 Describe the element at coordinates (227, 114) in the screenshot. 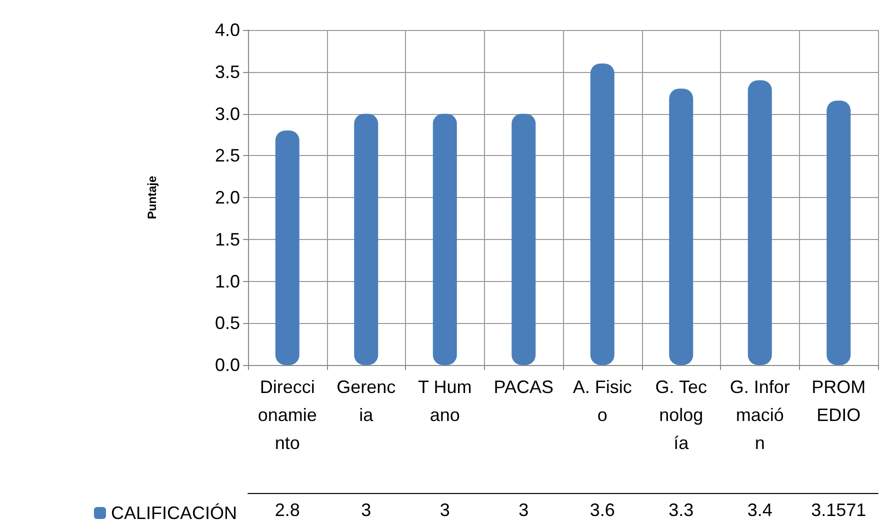

I see `y-tick-label: 3.0` at that location.